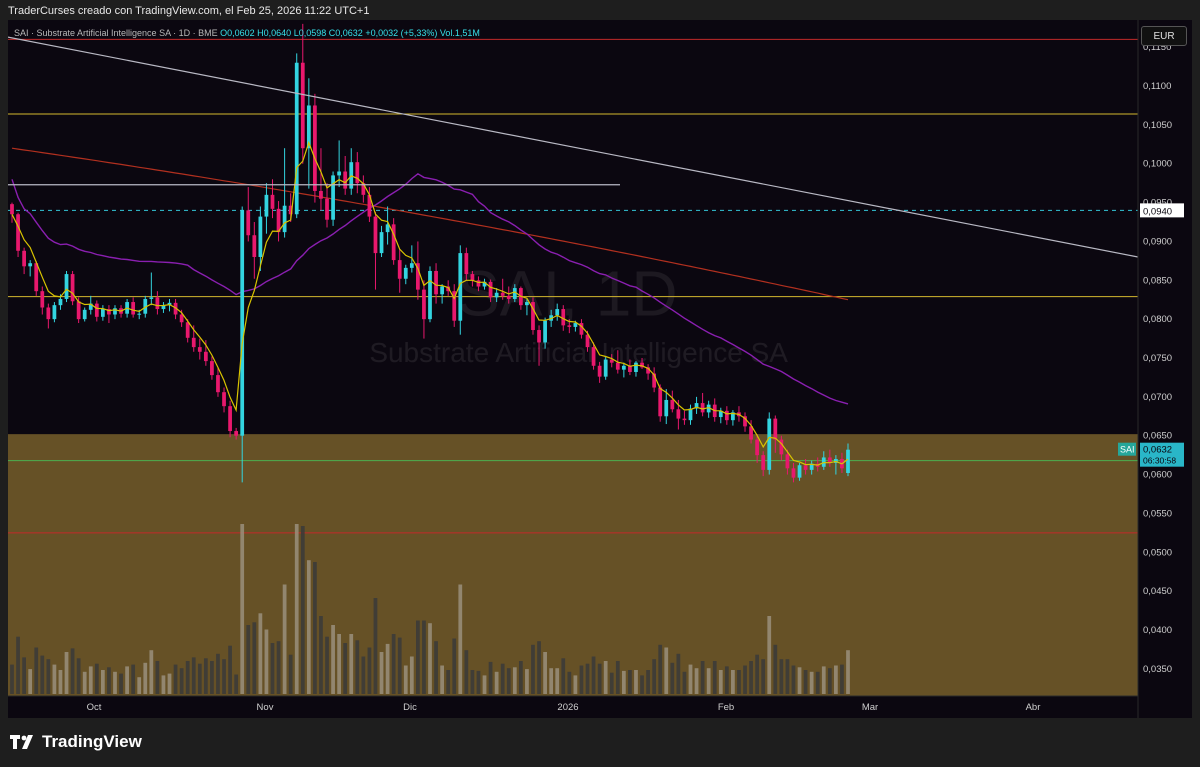 The image size is (1200, 767). What do you see at coordinates (1164, 36) in the screenshot?
I see `currency-selector: EUR` at bounding box center [1164, 36].